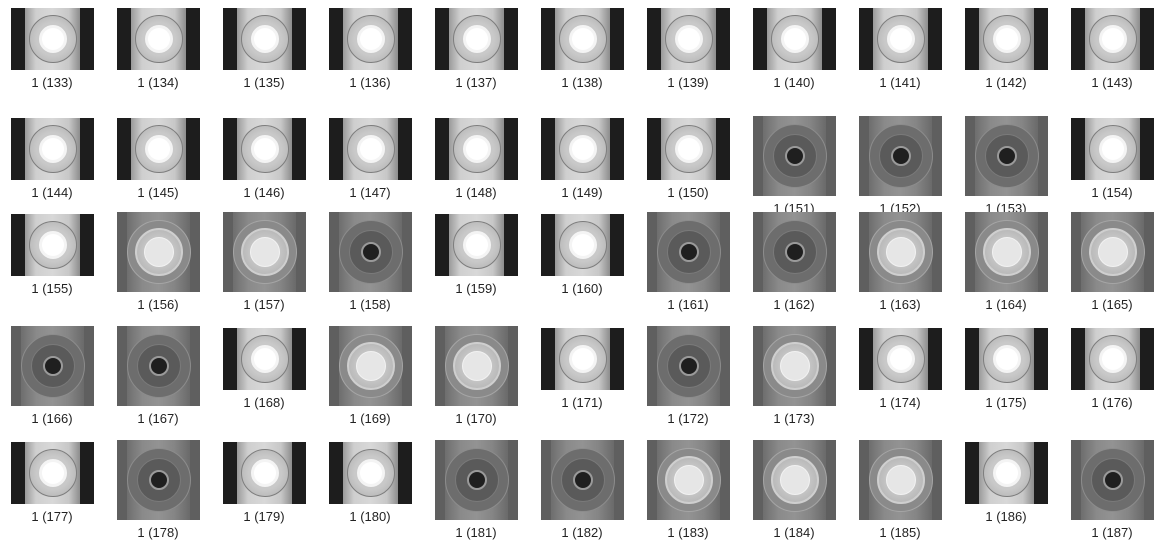 This screenshot has width=1167, height=549. I want to click on thumbnail-label: 1 (138), so click(582, 82).